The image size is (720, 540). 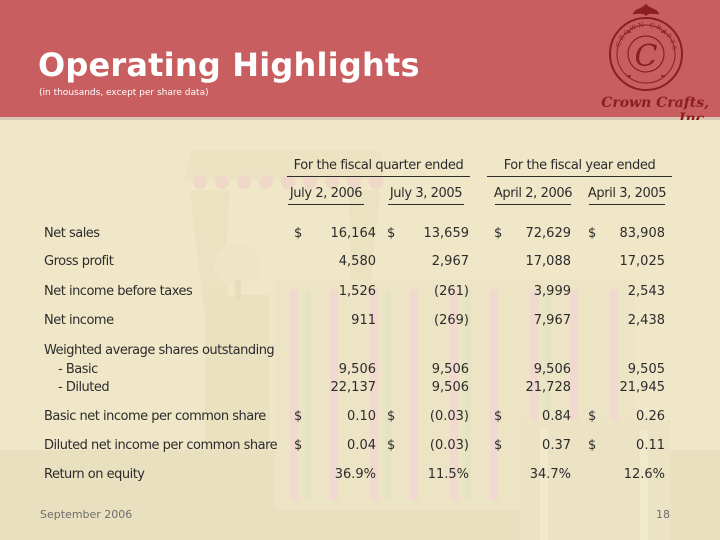 I want to click on table-cell: 0.11, so click(x=650, y=445).